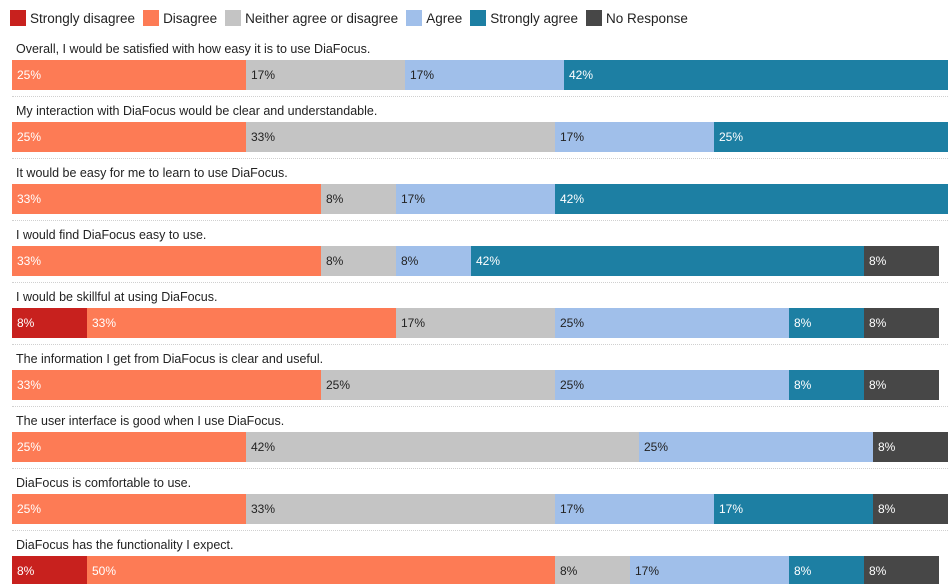 The height and width of the screenshot is (584, 948). I want to click on legend-item: Strongly disagree, so click(72, 18).